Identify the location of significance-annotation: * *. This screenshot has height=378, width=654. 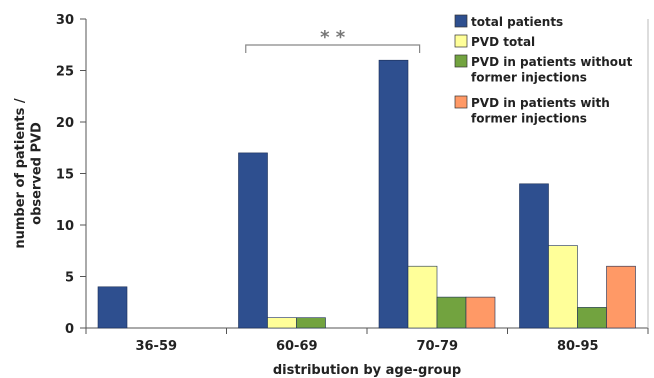
(333, 40).